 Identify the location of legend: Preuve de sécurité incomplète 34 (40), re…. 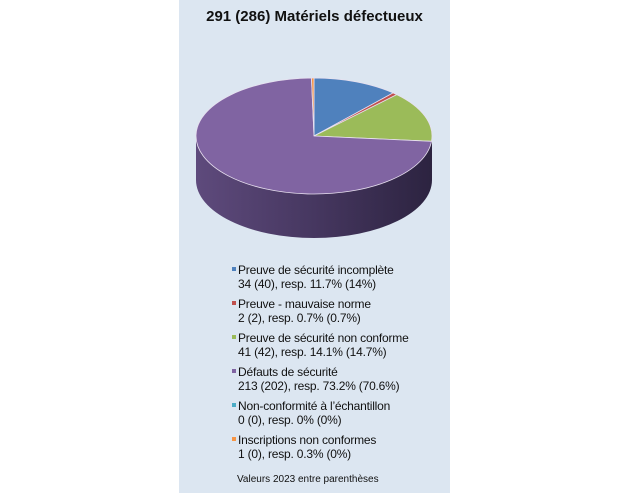
(320, 365).